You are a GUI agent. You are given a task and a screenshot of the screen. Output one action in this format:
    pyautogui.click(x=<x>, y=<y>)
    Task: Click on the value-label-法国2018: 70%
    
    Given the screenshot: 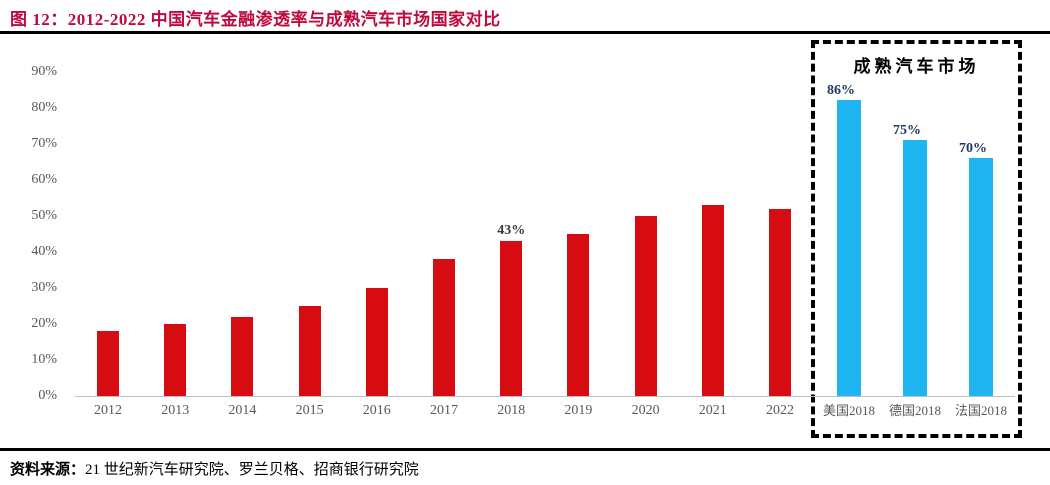 What is the action you would take?
    pyautogui.click(x=973, y=148)
    